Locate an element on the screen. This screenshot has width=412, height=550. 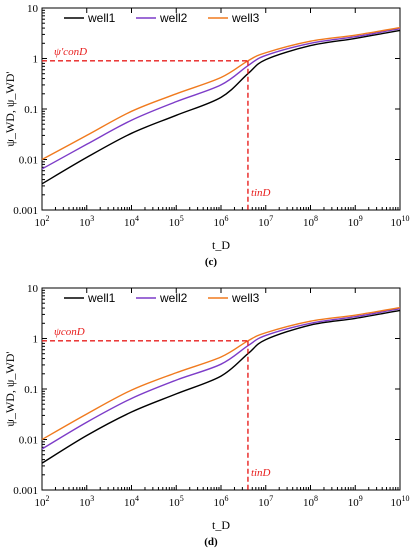
panel-label: (c) is located at coordinates (211, 262).